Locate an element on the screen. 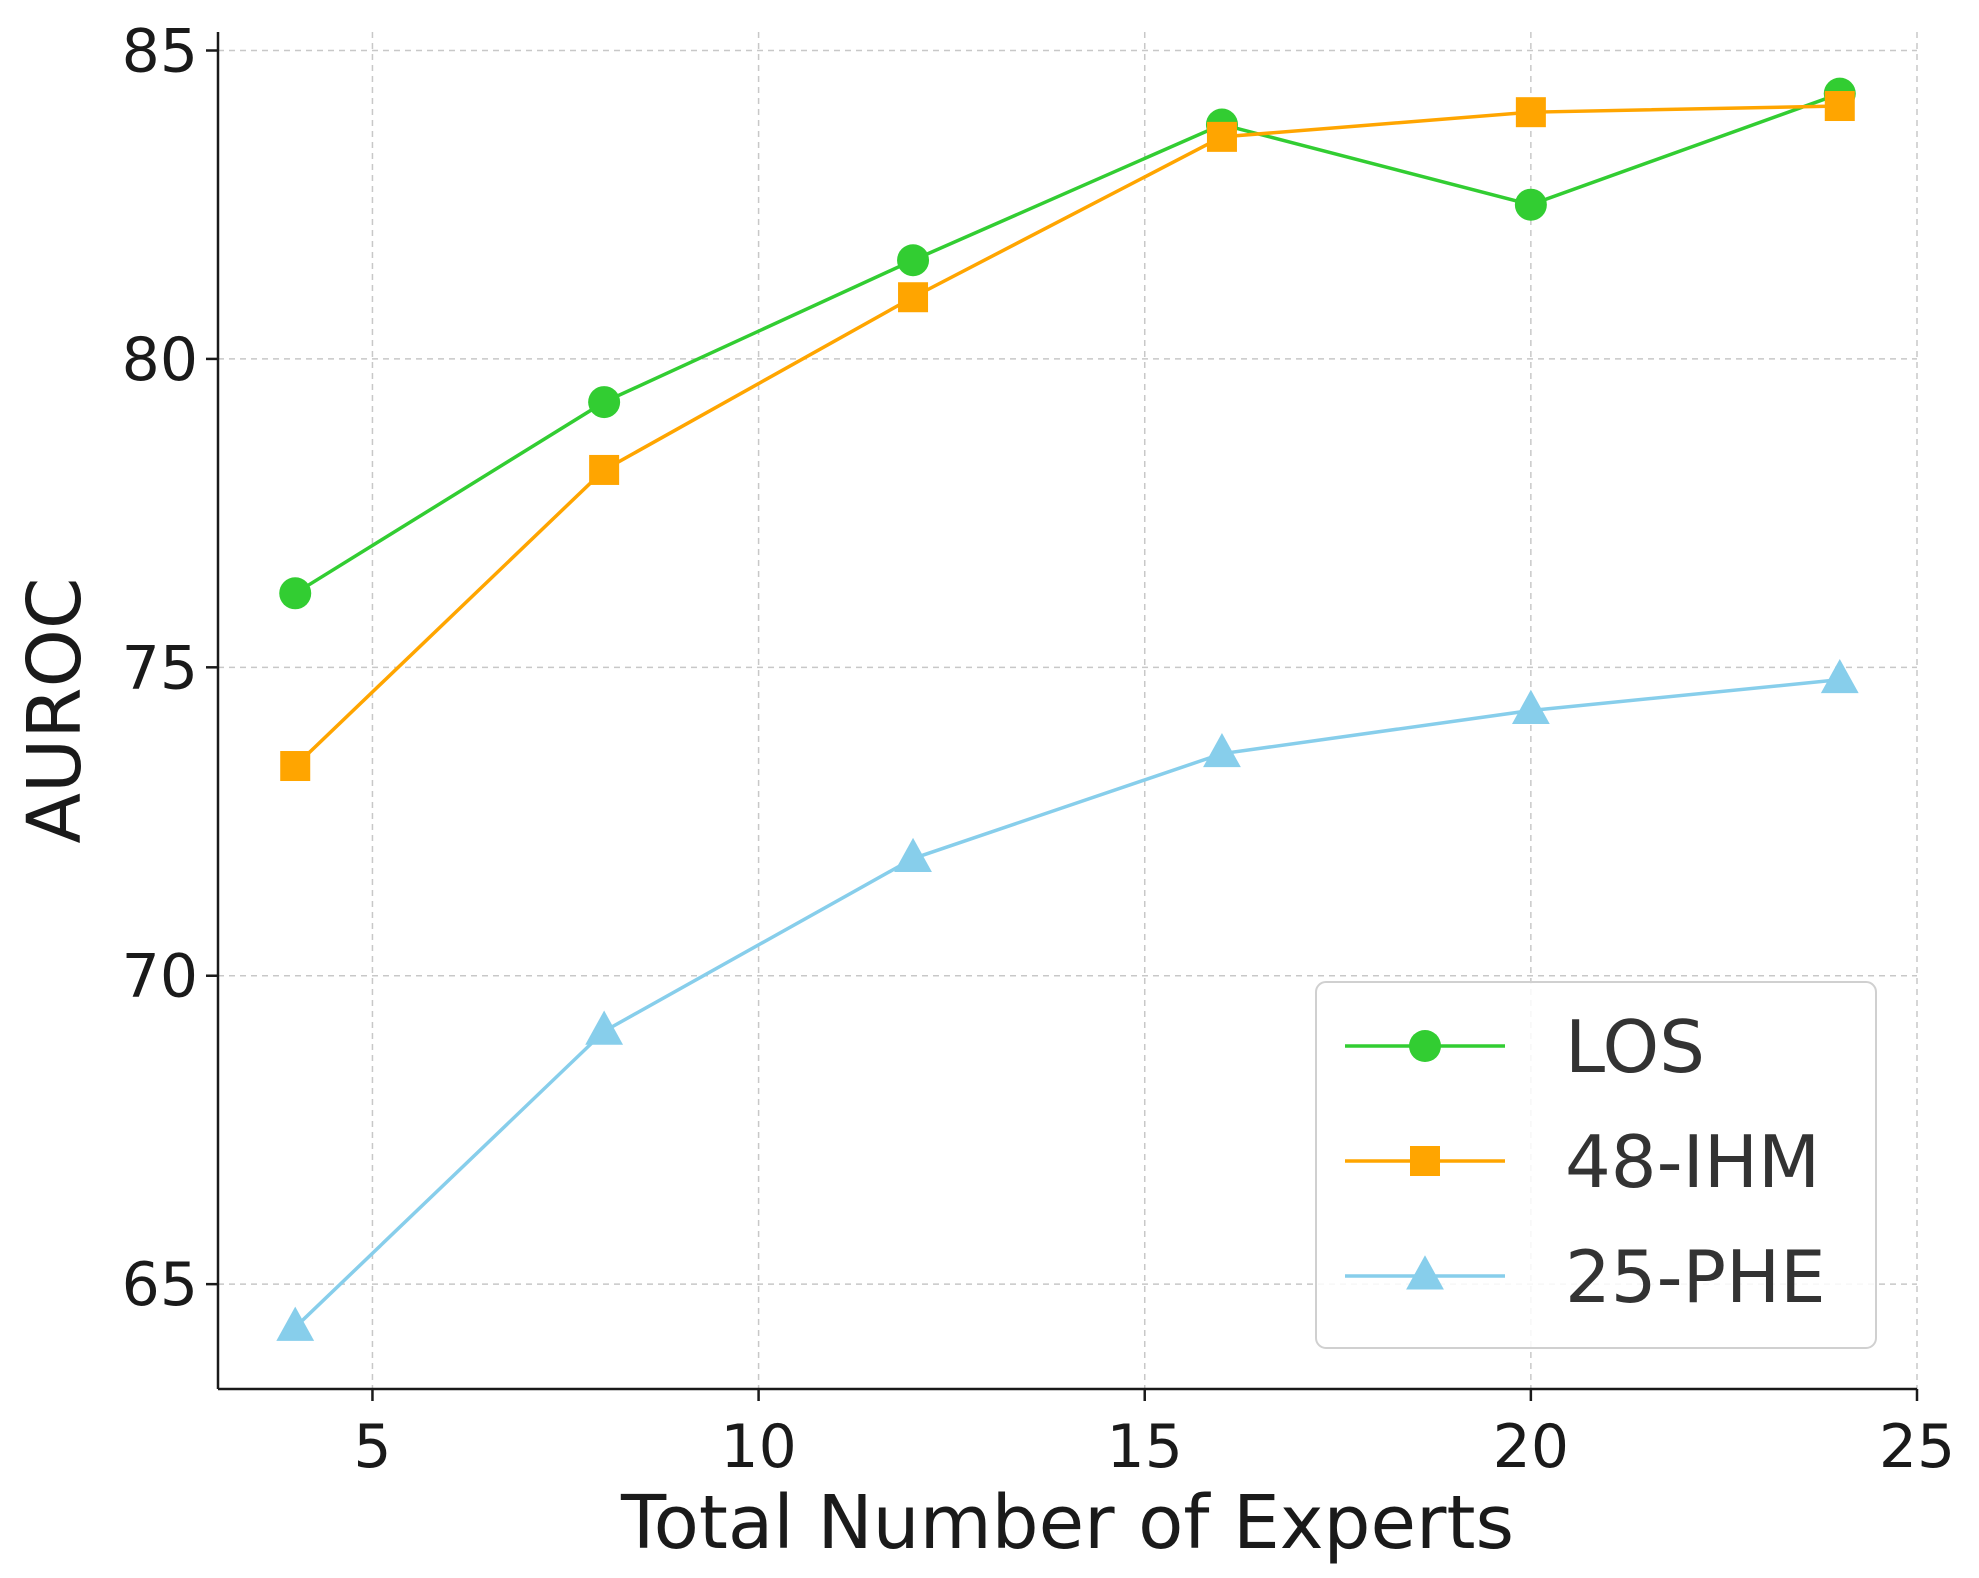  legend-marker-los is located at coordinates (1425, 1046).